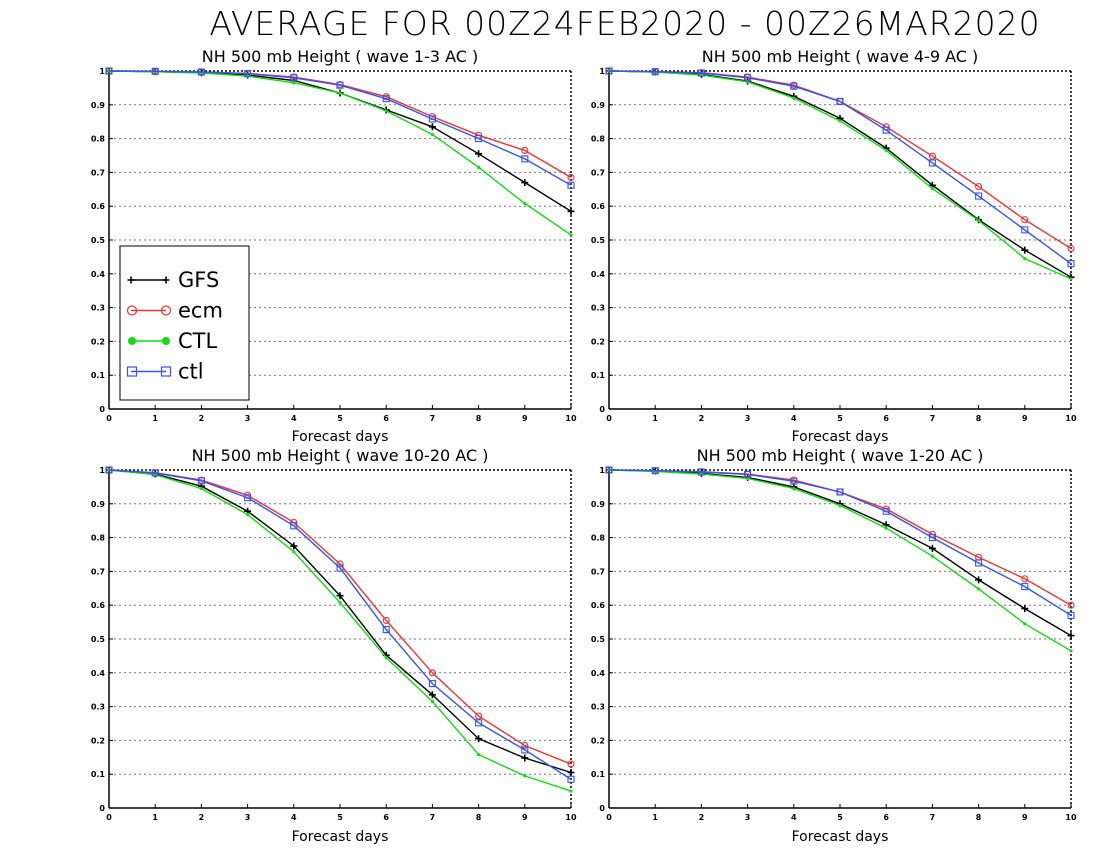  What do you see at coordinates (602, 470) in the screenshot?
I see `y-tick-label: 1` at bounding box center [602, 470].